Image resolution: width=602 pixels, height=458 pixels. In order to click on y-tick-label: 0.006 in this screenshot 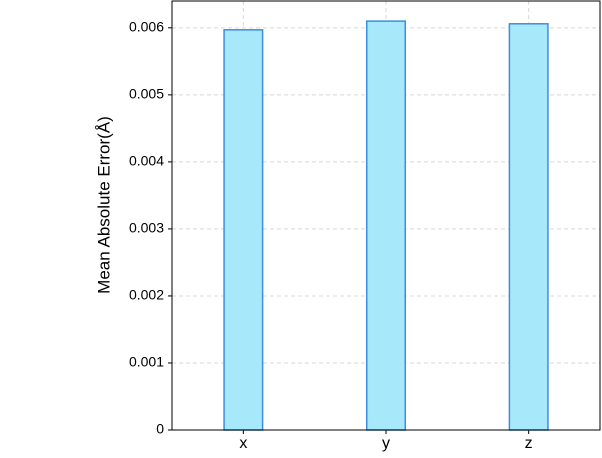, I will do `click(146, 27)`.